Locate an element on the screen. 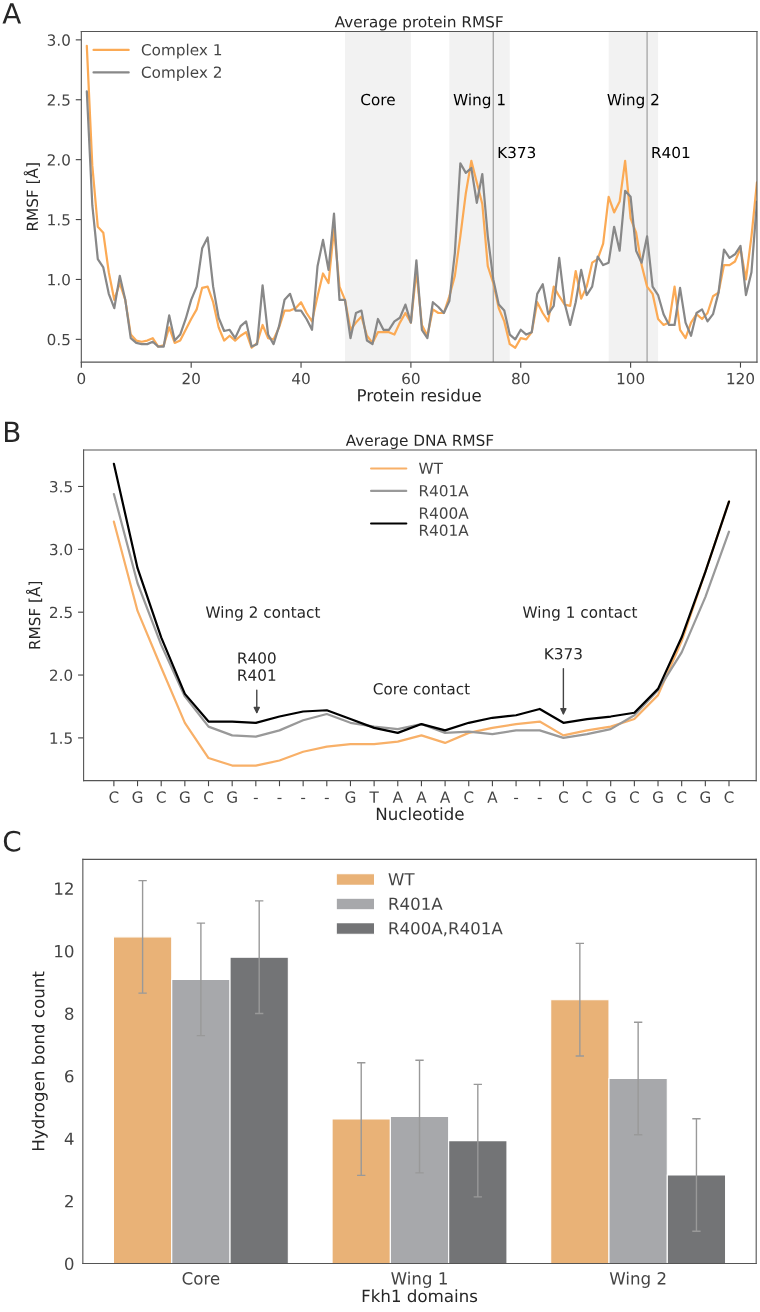 This screenshot has width=760, height=1312. x-tick-label: 20 is located at coordinates (191, 378).